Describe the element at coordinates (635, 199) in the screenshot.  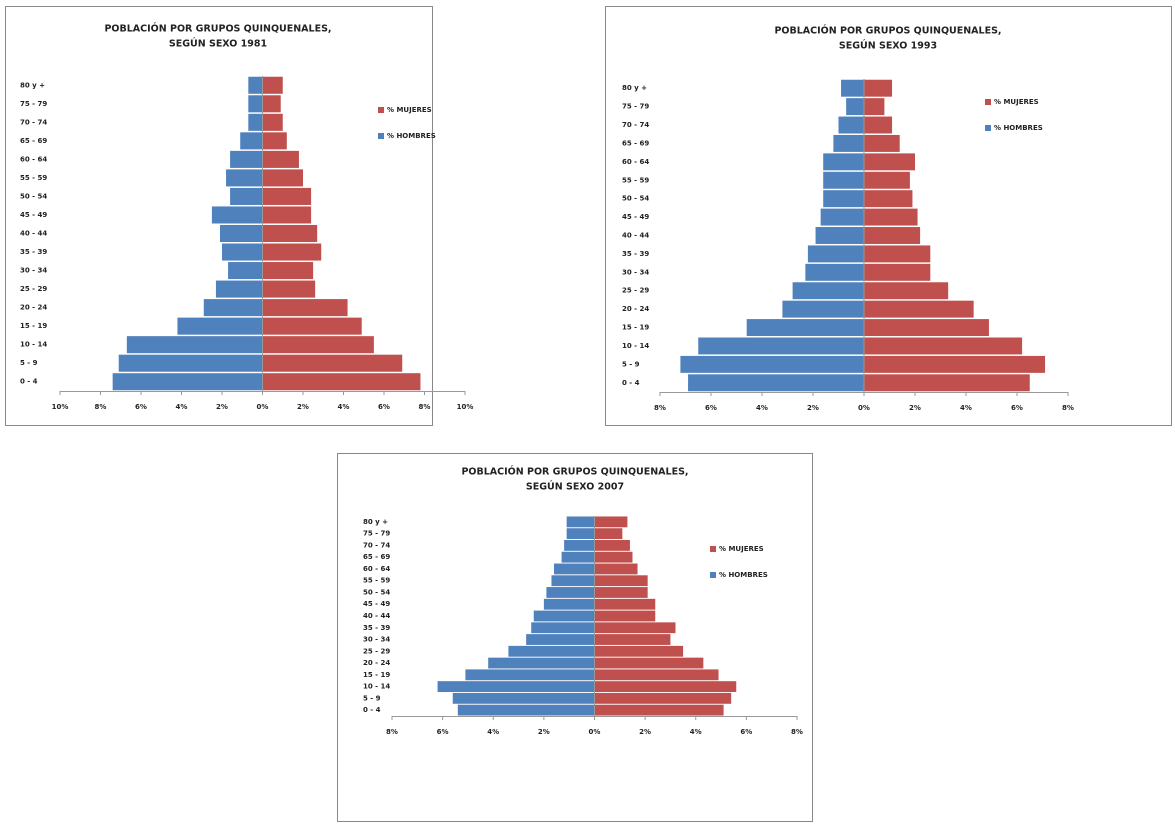
I see `y-tick-label: 50 - 54` at that location.